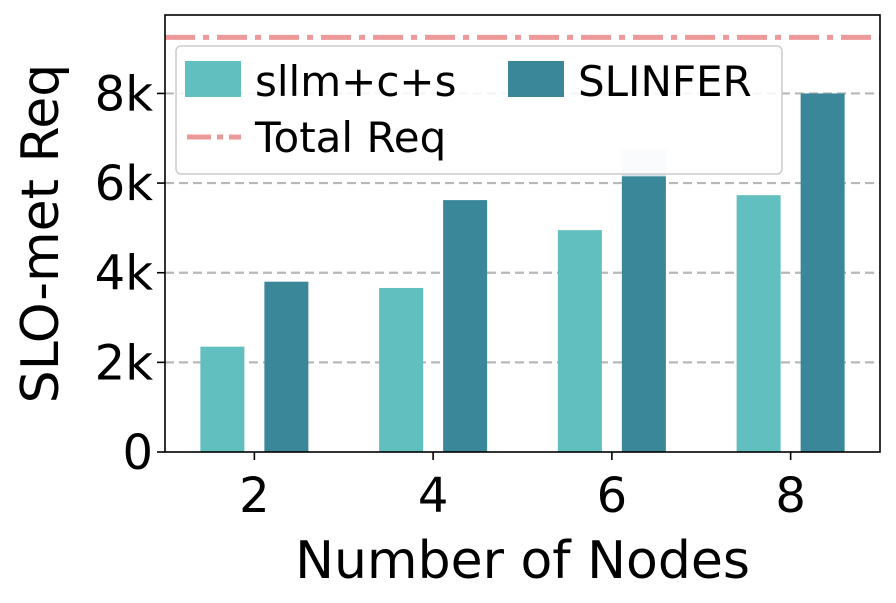  Describe the element at coordinates (124, 274) in the screenshot. I see `y-tick-label: 4k` at that location.